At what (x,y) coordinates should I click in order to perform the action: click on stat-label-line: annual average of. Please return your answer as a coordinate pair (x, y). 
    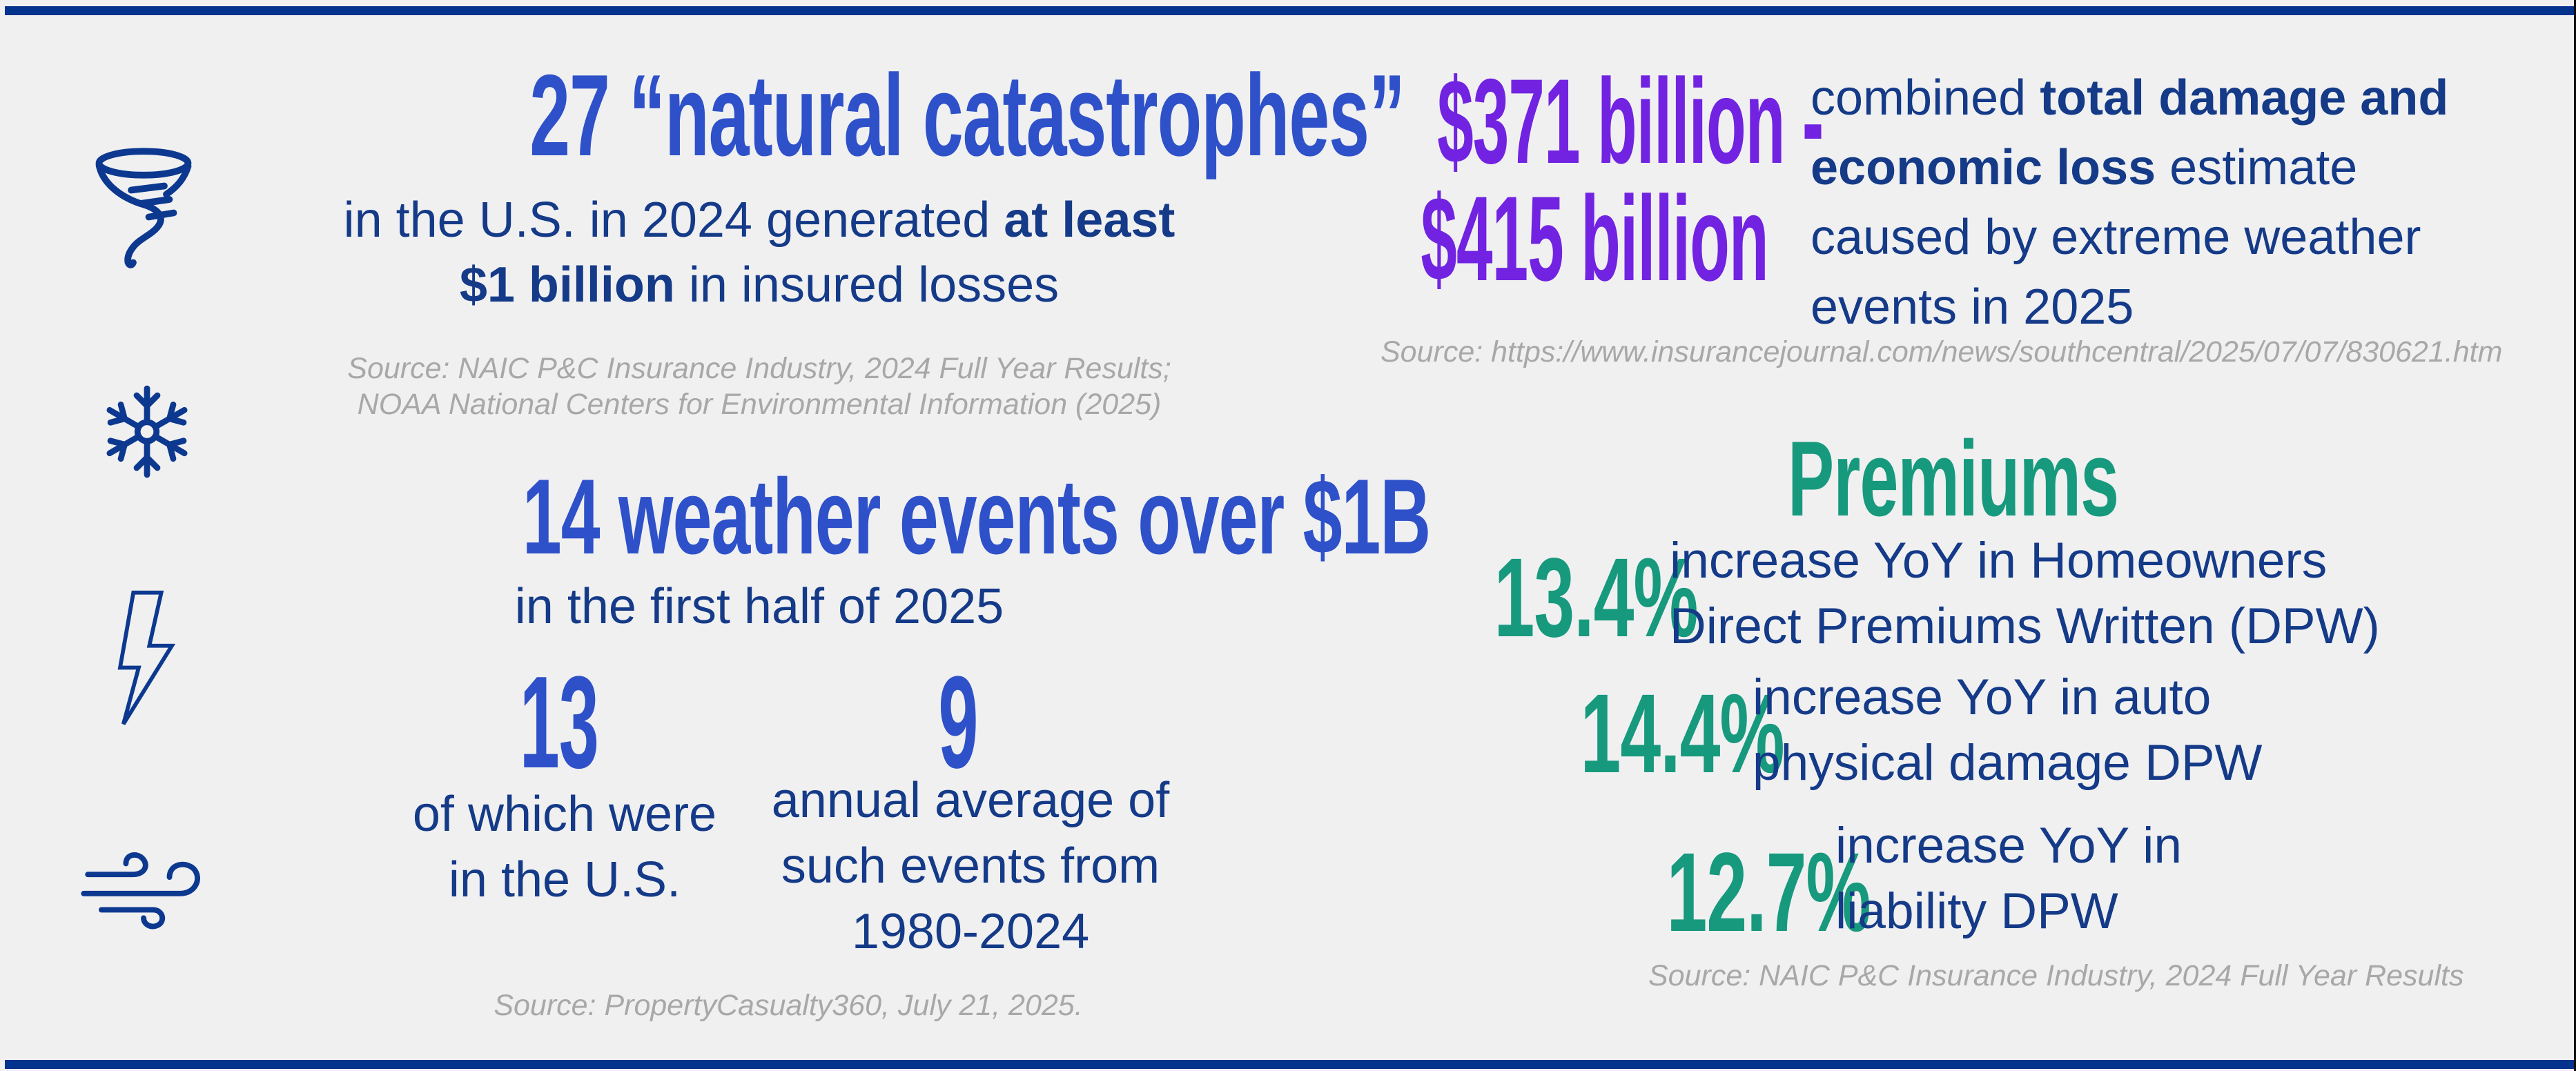
    Looking at the image, I should click on (970, 800).